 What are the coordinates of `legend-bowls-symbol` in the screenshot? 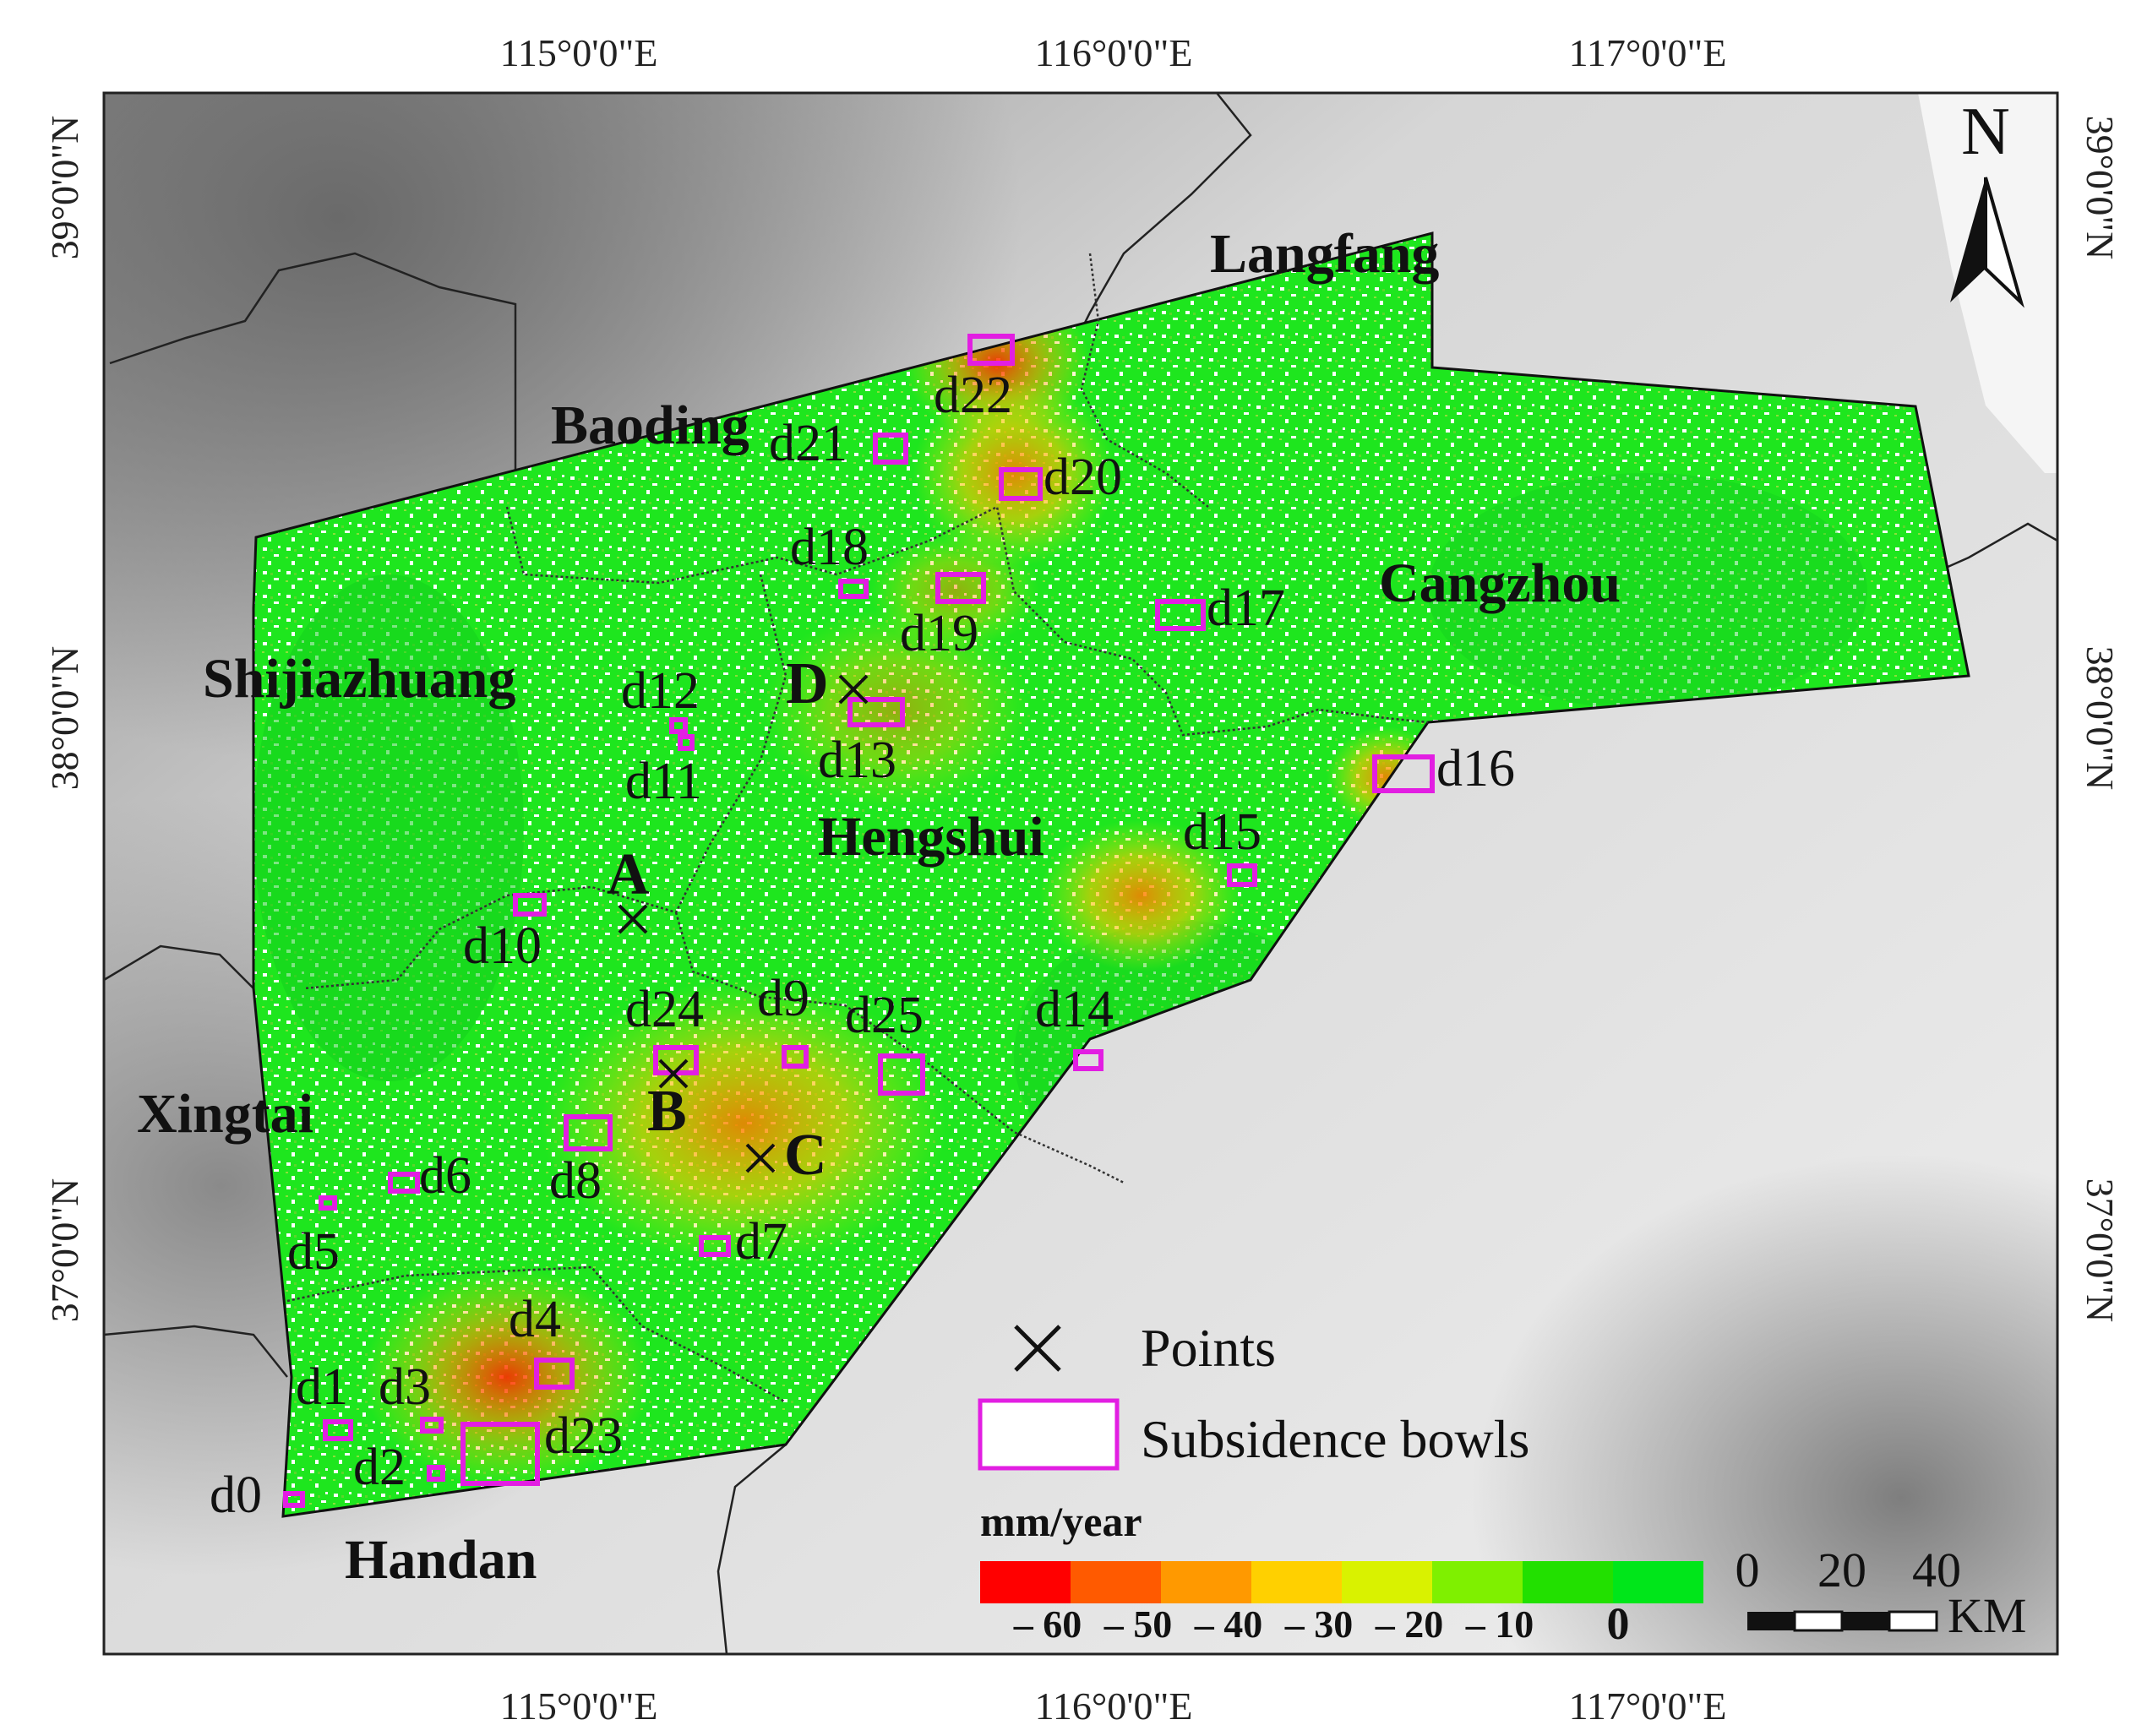 It's located at (1049, 1434).